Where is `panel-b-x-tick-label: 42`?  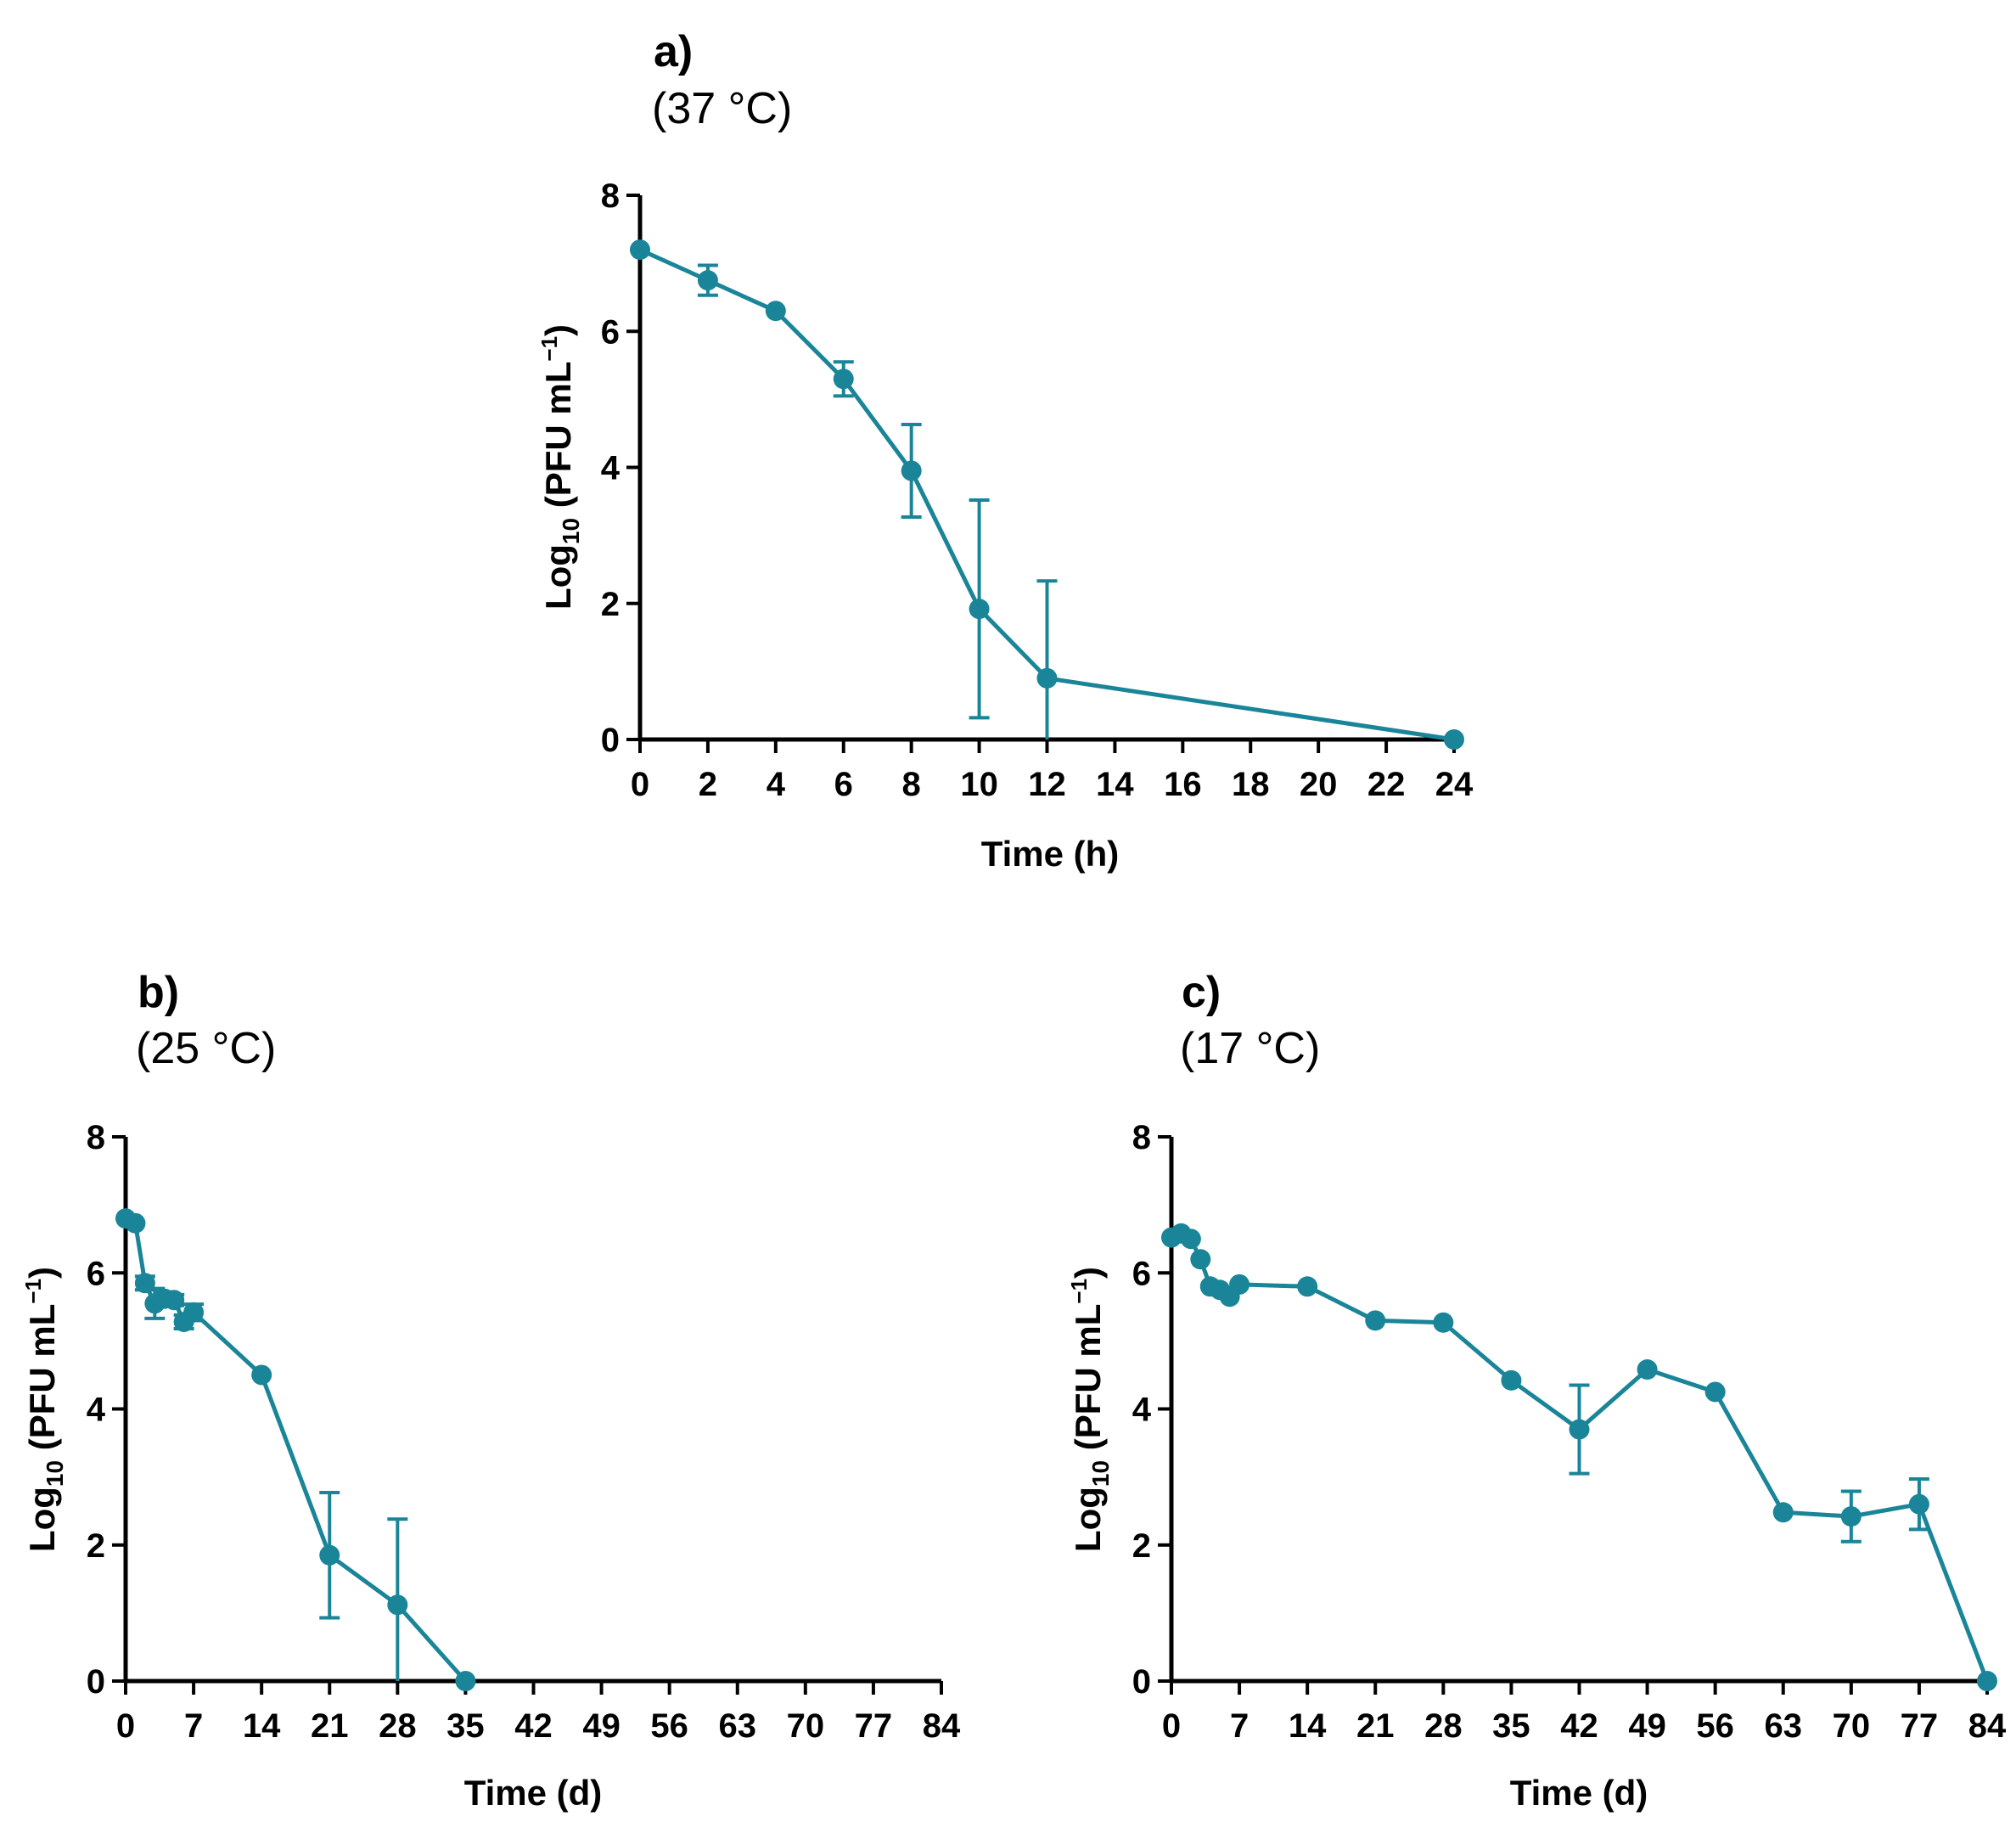
panel-b-x-tick-label: 42 is located at coordinates (533, 1726).